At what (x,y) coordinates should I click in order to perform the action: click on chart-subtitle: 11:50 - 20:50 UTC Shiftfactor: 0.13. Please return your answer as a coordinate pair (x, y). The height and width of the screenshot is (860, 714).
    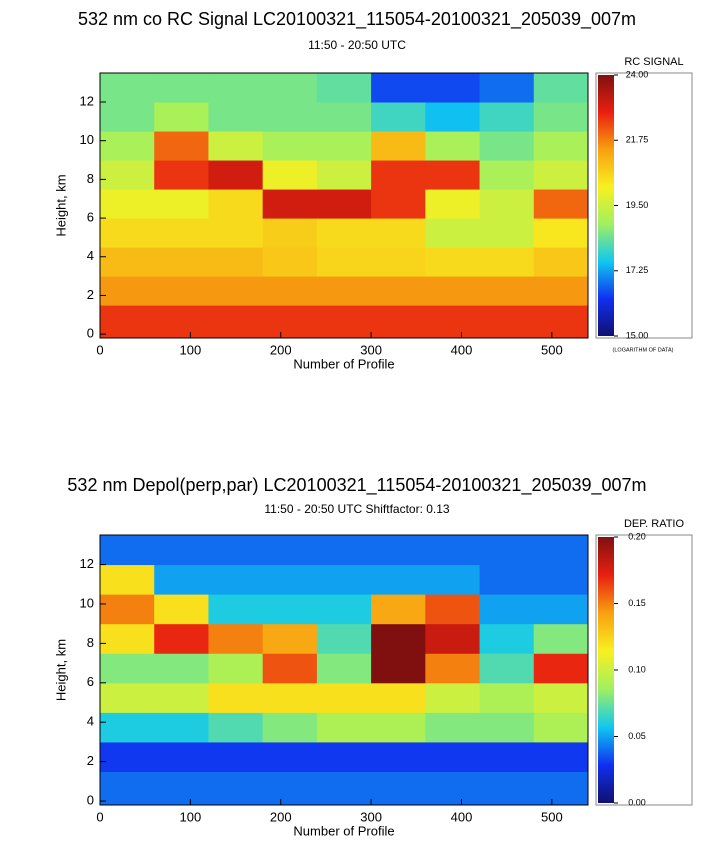
    Looking at the image, I should click on (357, 509).